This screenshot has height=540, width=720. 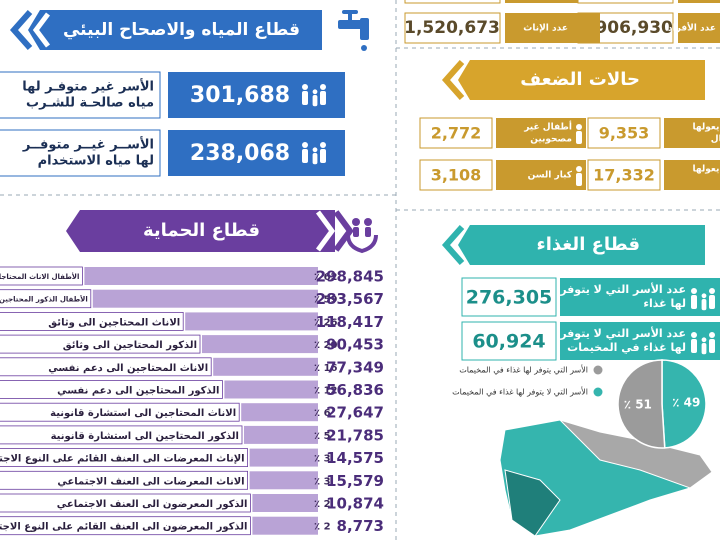 What do you see at coordinates (152, 504) in the screenshot?
I see `bar-category: الذكور المعرضون الى العنف الاجتماعي` at bounding box center [152, 504].